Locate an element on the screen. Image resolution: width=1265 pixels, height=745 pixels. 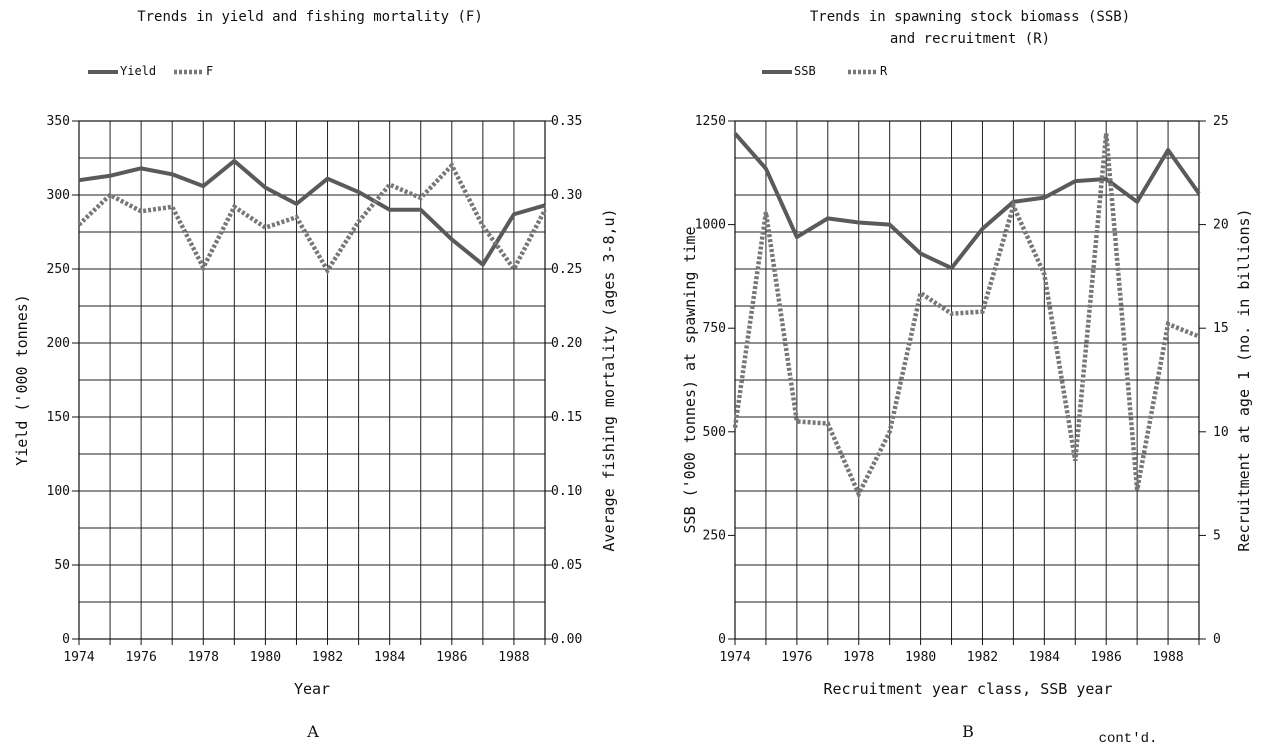
chart-a-series-yield-line is located at coordinates (312, 212).